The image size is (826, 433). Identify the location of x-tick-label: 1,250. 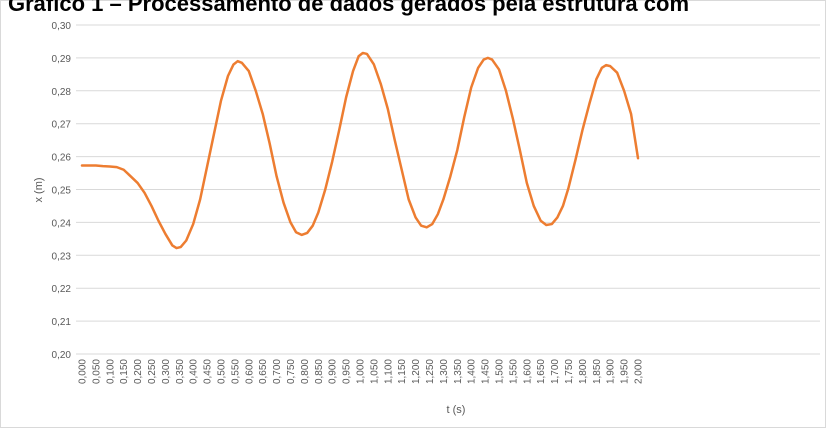
(430, 371).